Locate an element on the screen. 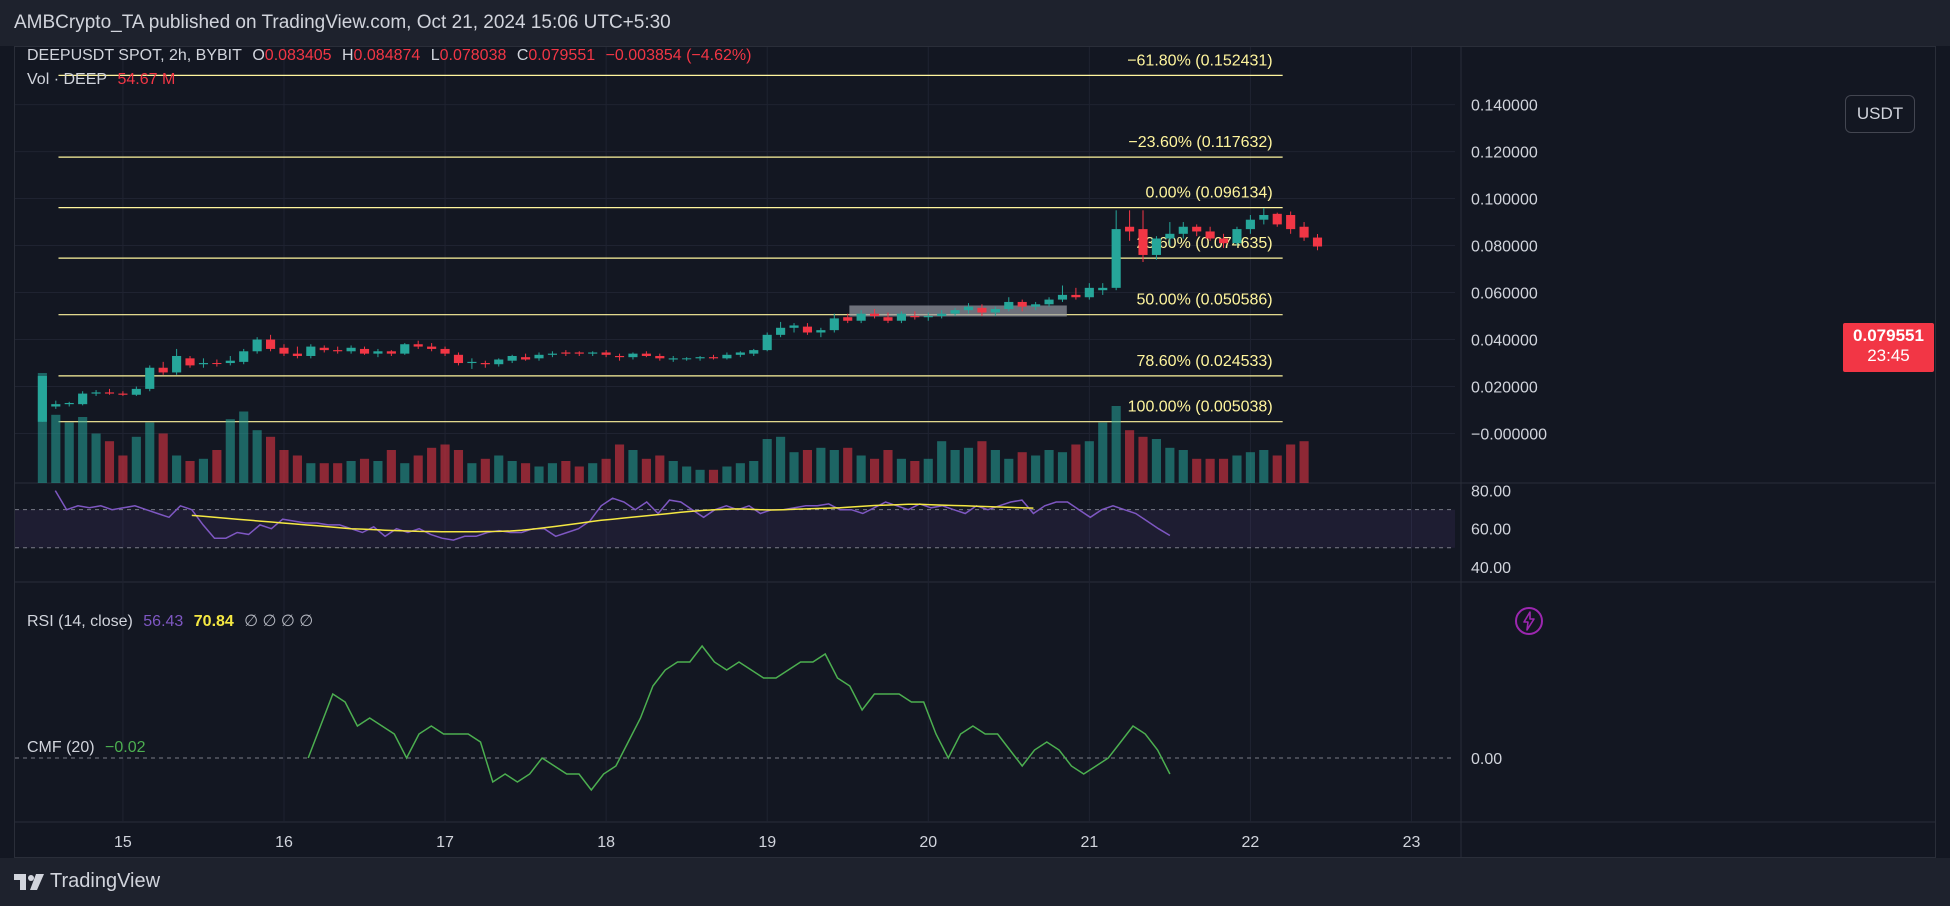 The image size is (1950, 906). y-tick-label: 0.060000 is located at coordinates (1504, 294).